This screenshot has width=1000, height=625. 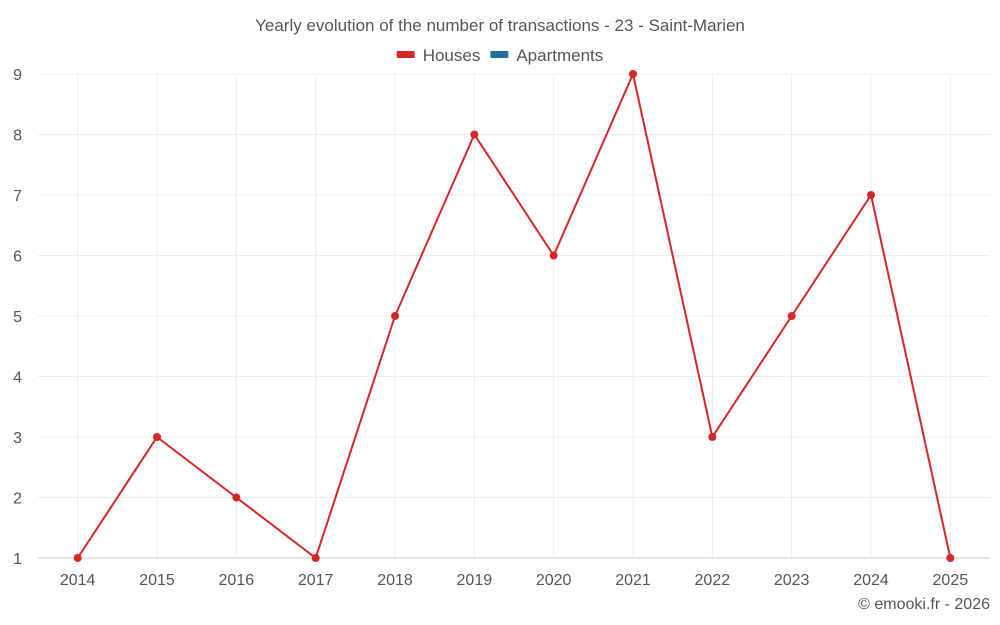 I want to click on x-tick-label: 2019, so click(x=475, y=580).